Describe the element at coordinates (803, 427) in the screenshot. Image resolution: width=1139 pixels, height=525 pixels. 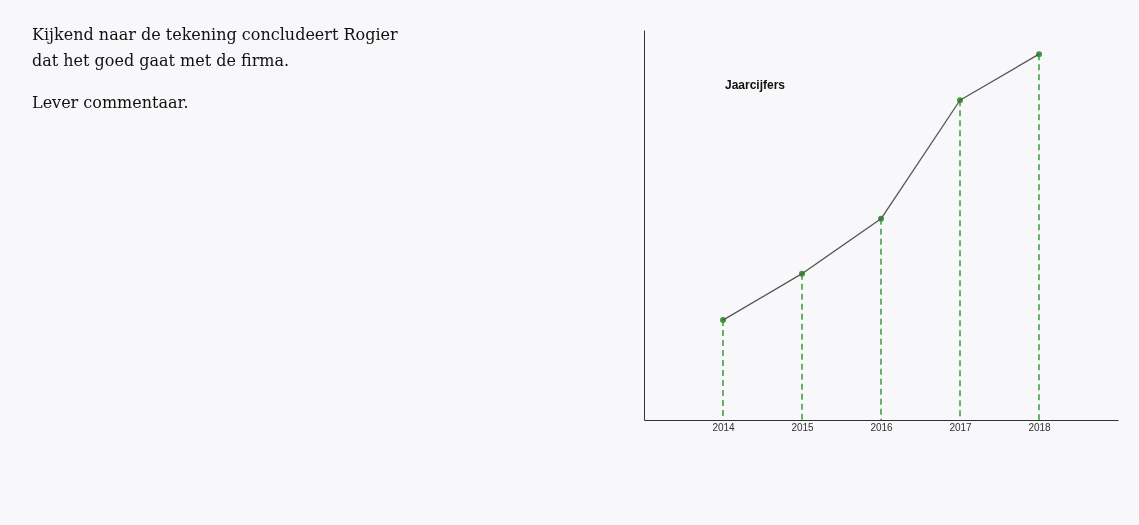
I see `x-tick-label: 2015` at that location.